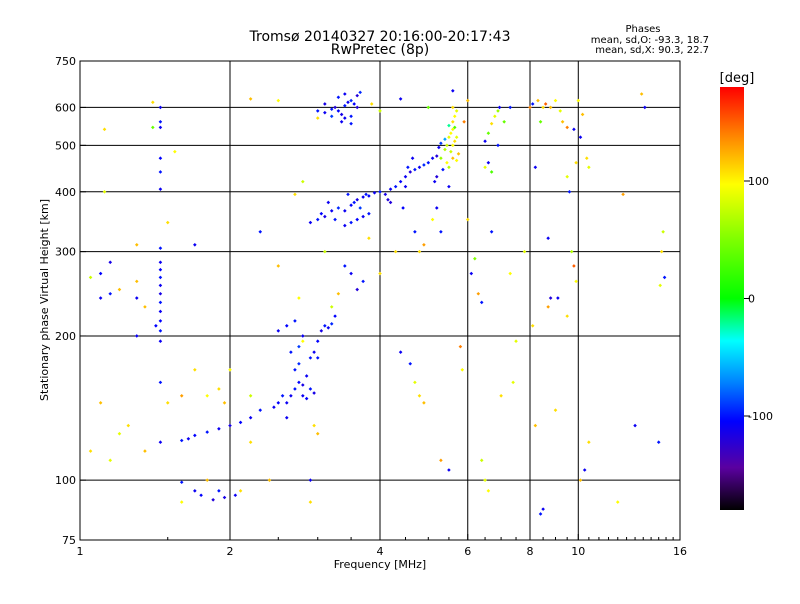 The width and height of the screenshot is (800, 604). I want to click on x-tick-label: 6, so click(467, 551).